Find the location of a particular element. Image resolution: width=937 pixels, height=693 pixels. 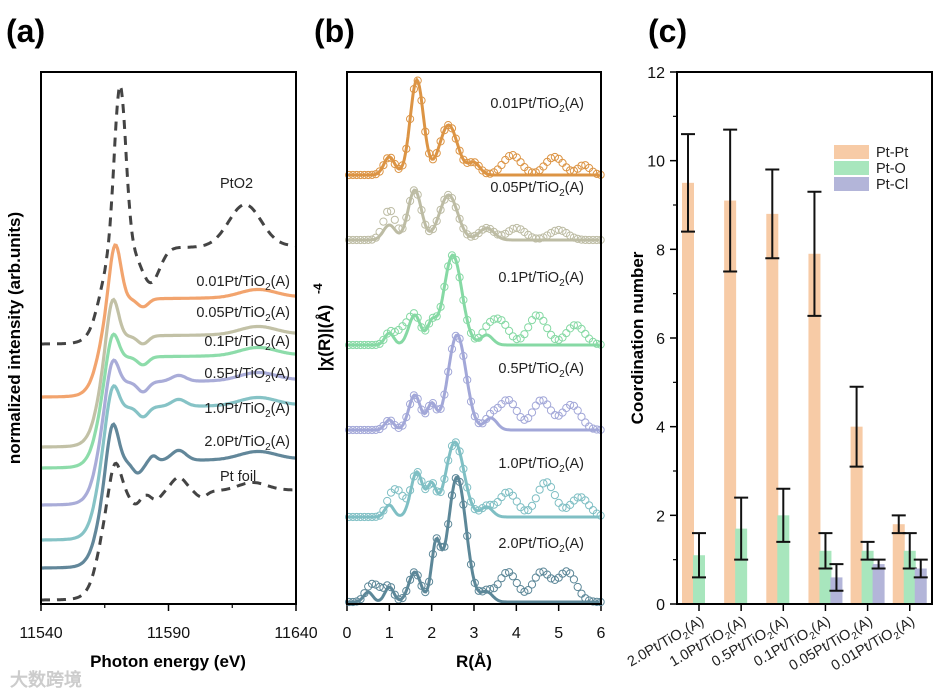

panel-a-xlabel: Photon energy (eV) is located at coordinates (168, 661).